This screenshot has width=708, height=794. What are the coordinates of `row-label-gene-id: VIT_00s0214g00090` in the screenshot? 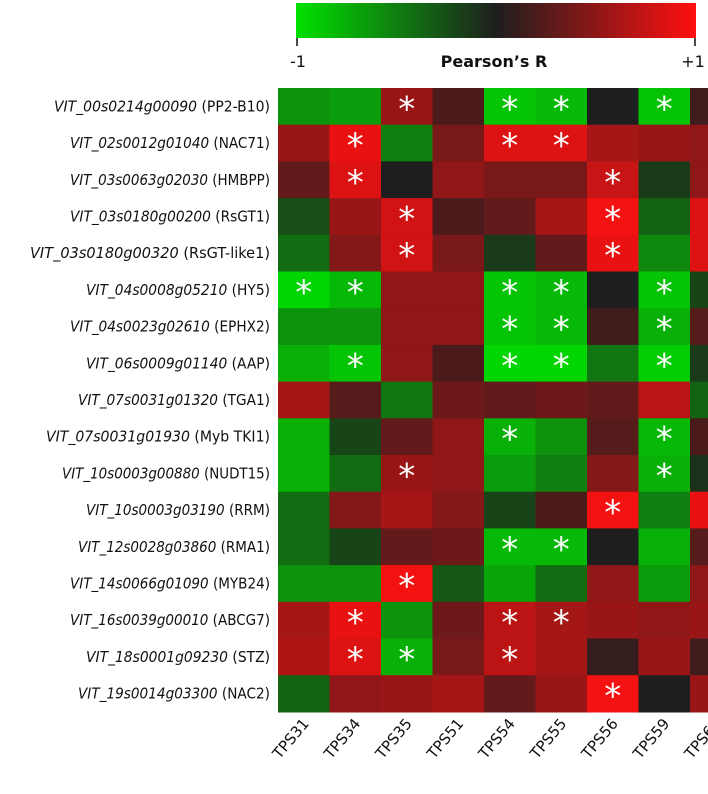 It's located at (125, 106).